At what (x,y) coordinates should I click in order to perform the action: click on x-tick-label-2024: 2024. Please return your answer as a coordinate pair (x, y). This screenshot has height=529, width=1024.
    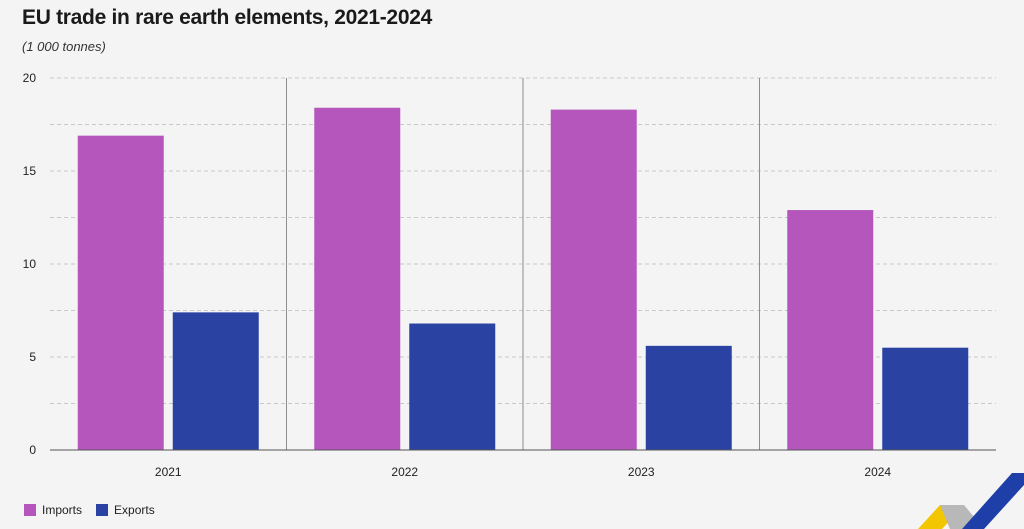
    Looking at the image, I should click on (877, 472).